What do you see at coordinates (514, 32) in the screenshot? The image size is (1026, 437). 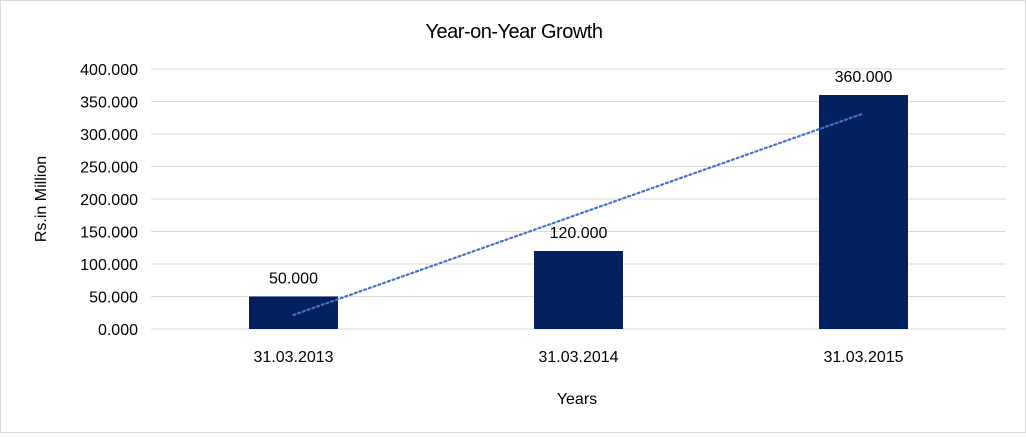 I see `chart-title: Year-on-Year Growth` at bounding box center [514, 32].